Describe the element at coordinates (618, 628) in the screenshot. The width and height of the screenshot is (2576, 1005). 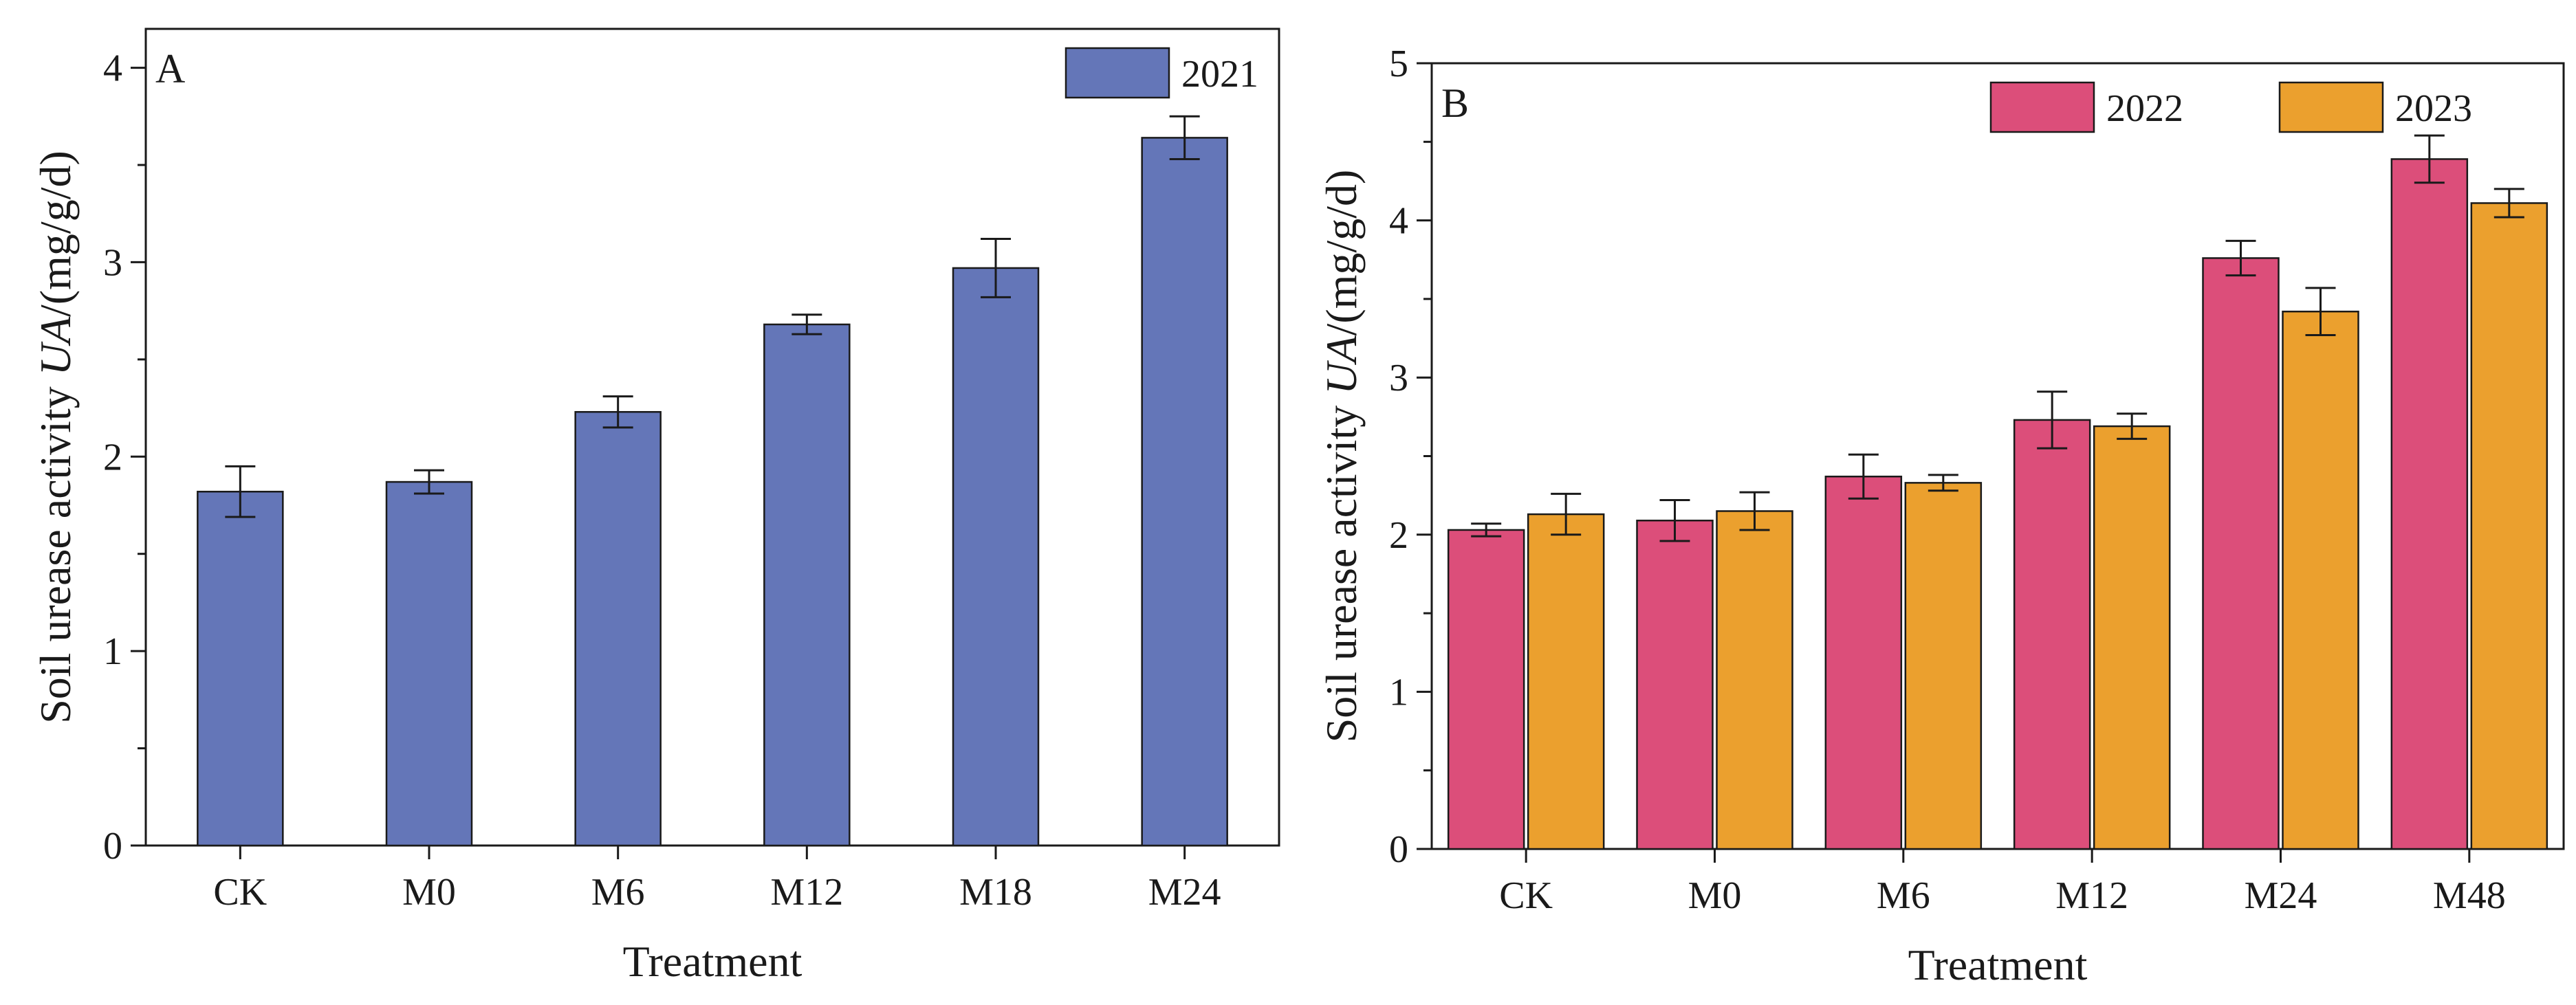
I see `bar-2021-M6` at that location.